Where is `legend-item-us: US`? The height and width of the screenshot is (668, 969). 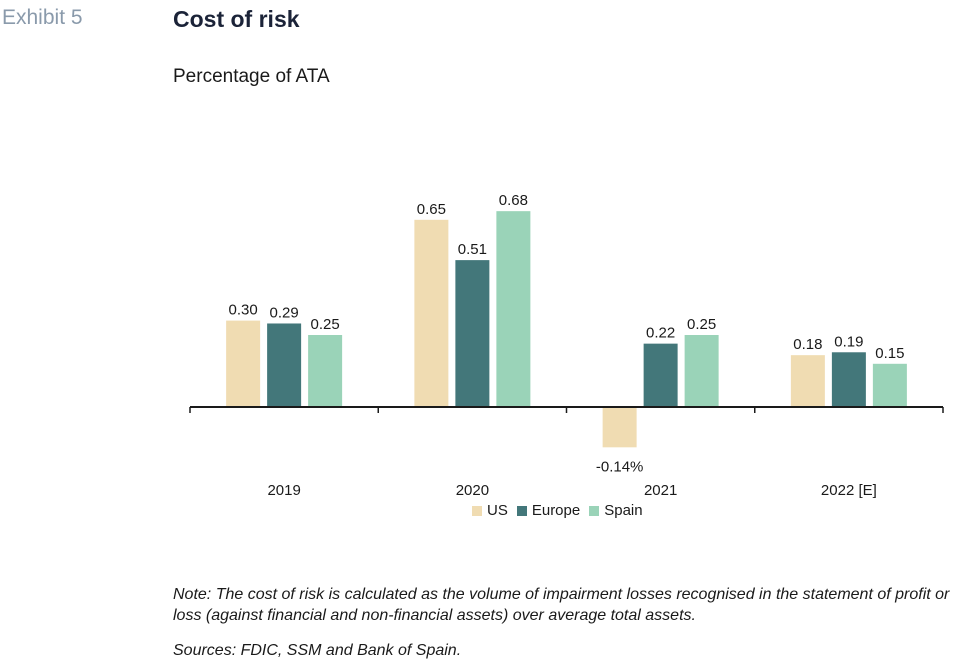
legend-item-us: US is located at coordinates (490, 510).